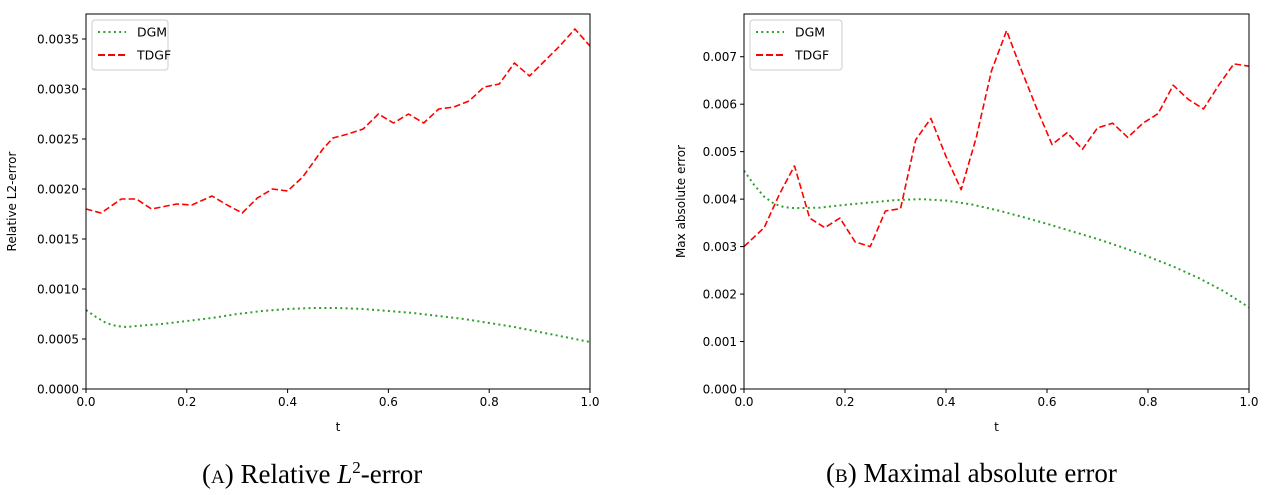 The height and width of the screenshot is (495, 1266). I want to click on chart-b-xtick-label: 1.0, so click(1248, 402).